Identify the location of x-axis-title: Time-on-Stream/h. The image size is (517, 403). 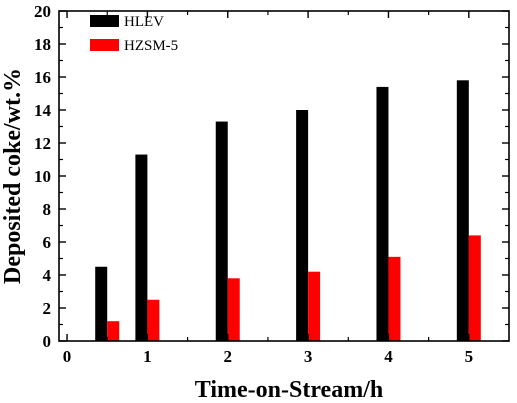
(289, 390).